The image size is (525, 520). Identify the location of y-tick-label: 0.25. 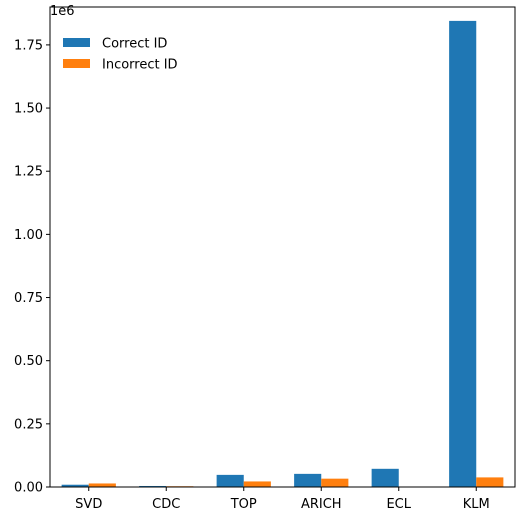
(28, 424).